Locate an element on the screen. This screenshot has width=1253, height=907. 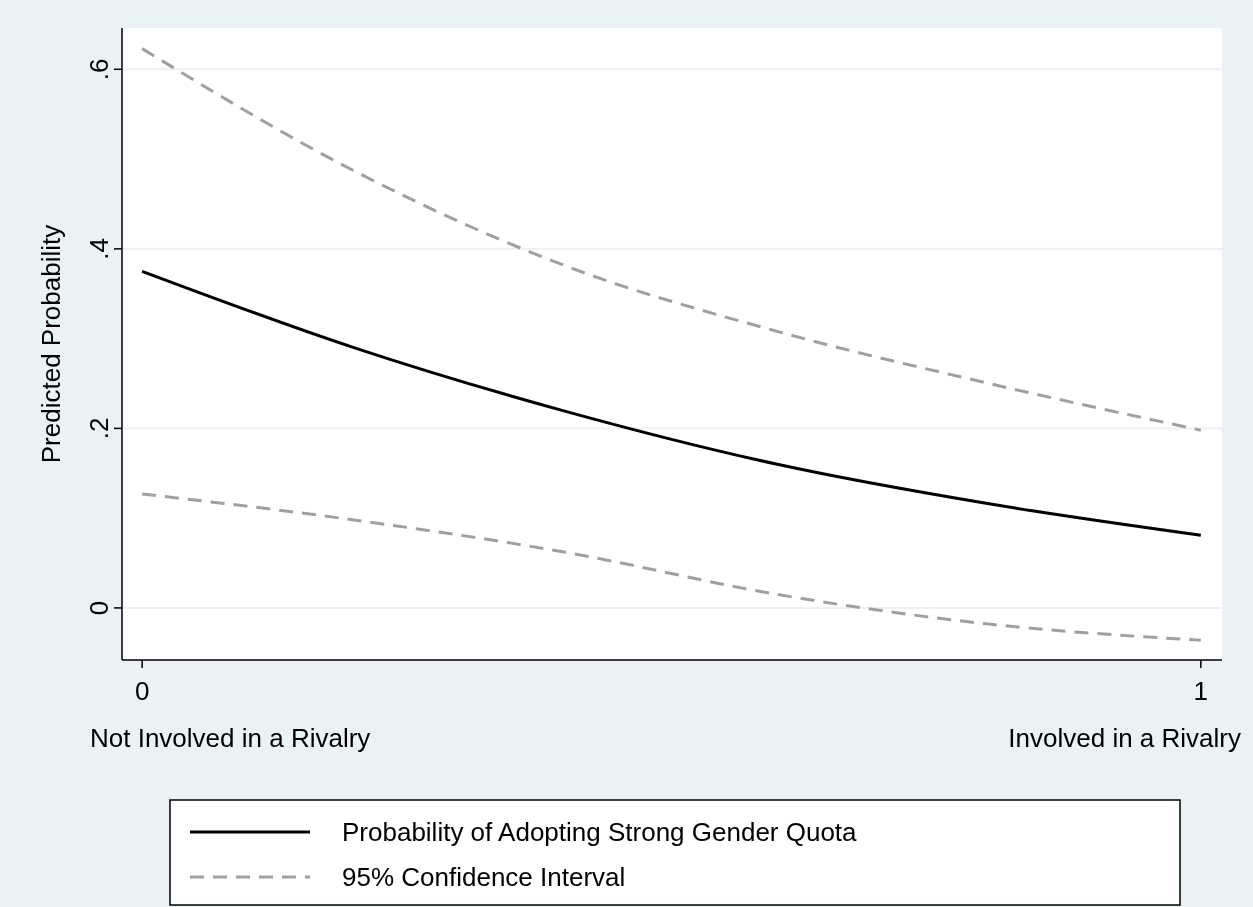
y-axis-title: Predicted Probability is located at coordinates (51, 344).